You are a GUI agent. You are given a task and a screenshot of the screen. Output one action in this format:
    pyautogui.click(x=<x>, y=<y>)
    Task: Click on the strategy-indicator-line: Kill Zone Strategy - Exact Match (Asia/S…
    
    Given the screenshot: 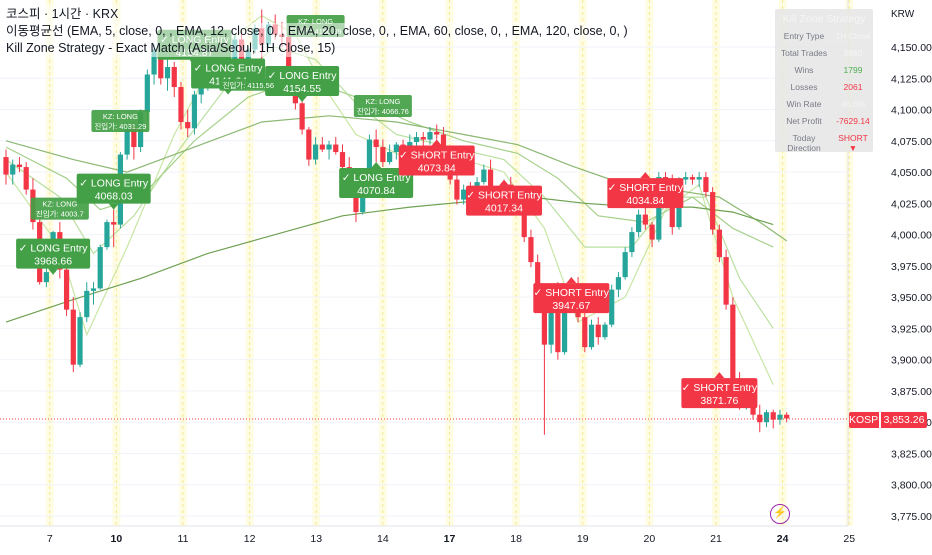 What is the action you would take?
    pyautogui.click(x=171, y=48)
    